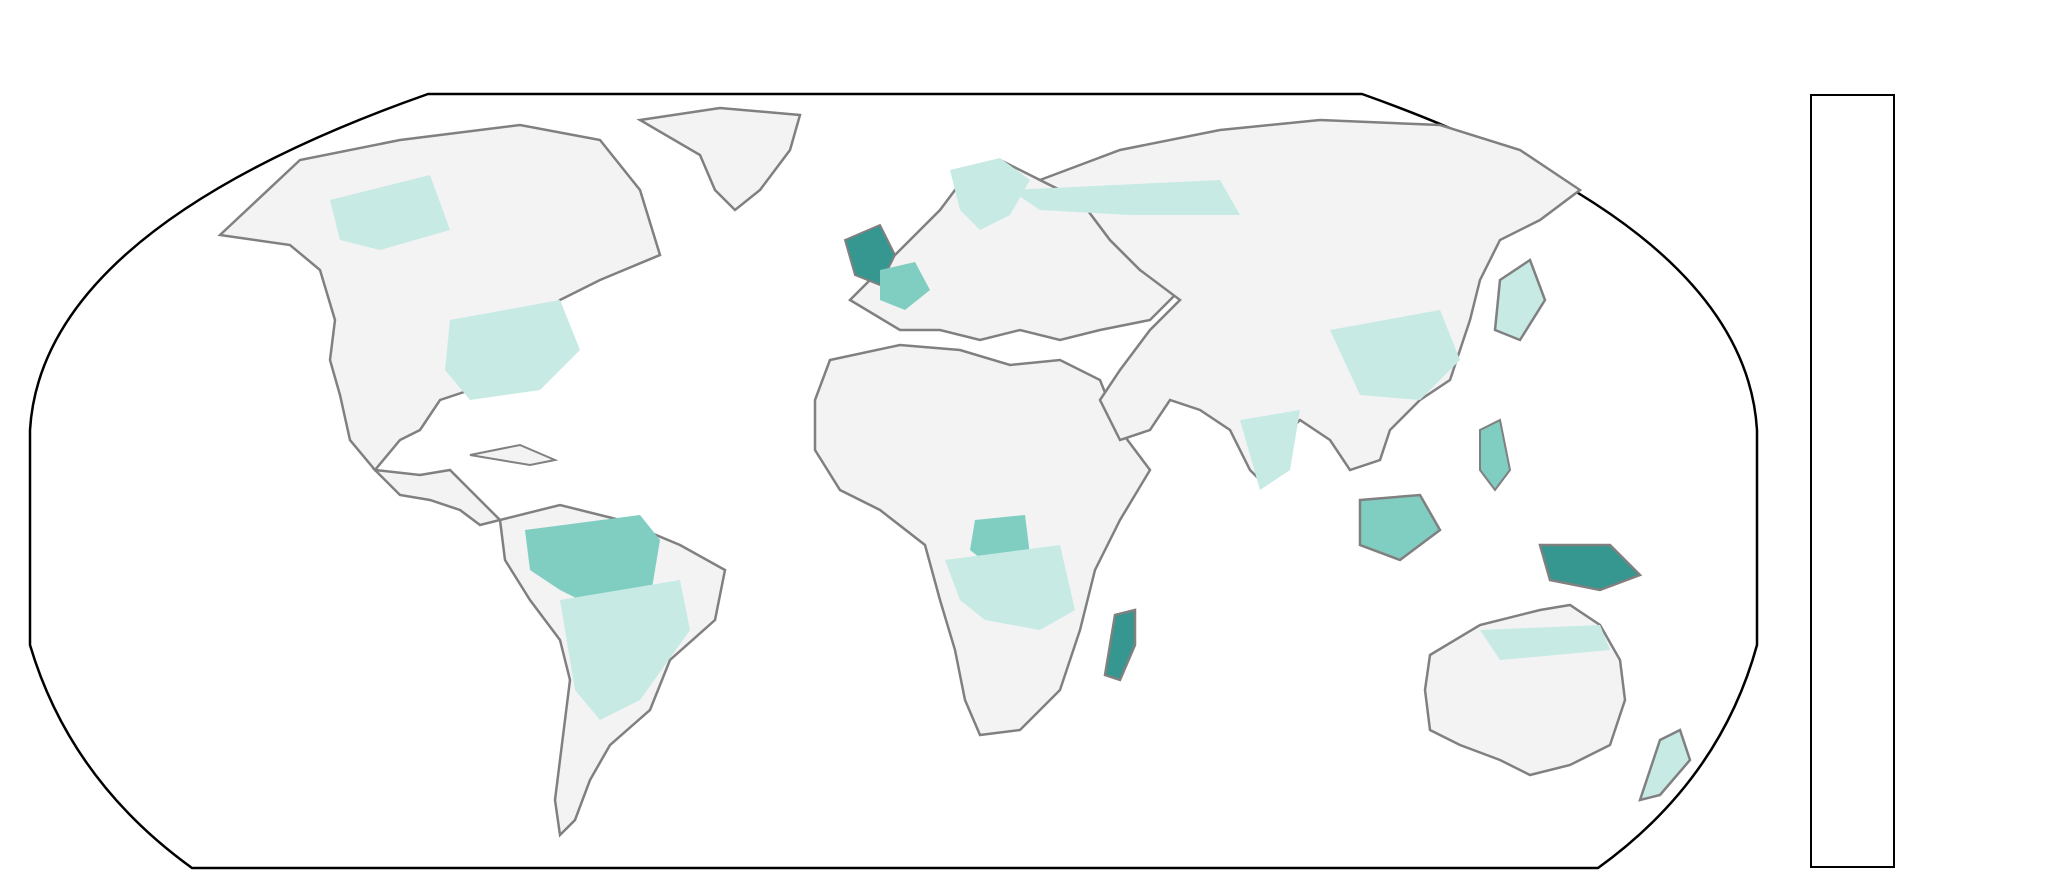 The width and height of the screenshot is (2071, 896). I want to click on greenland-land, so click(719, 159).